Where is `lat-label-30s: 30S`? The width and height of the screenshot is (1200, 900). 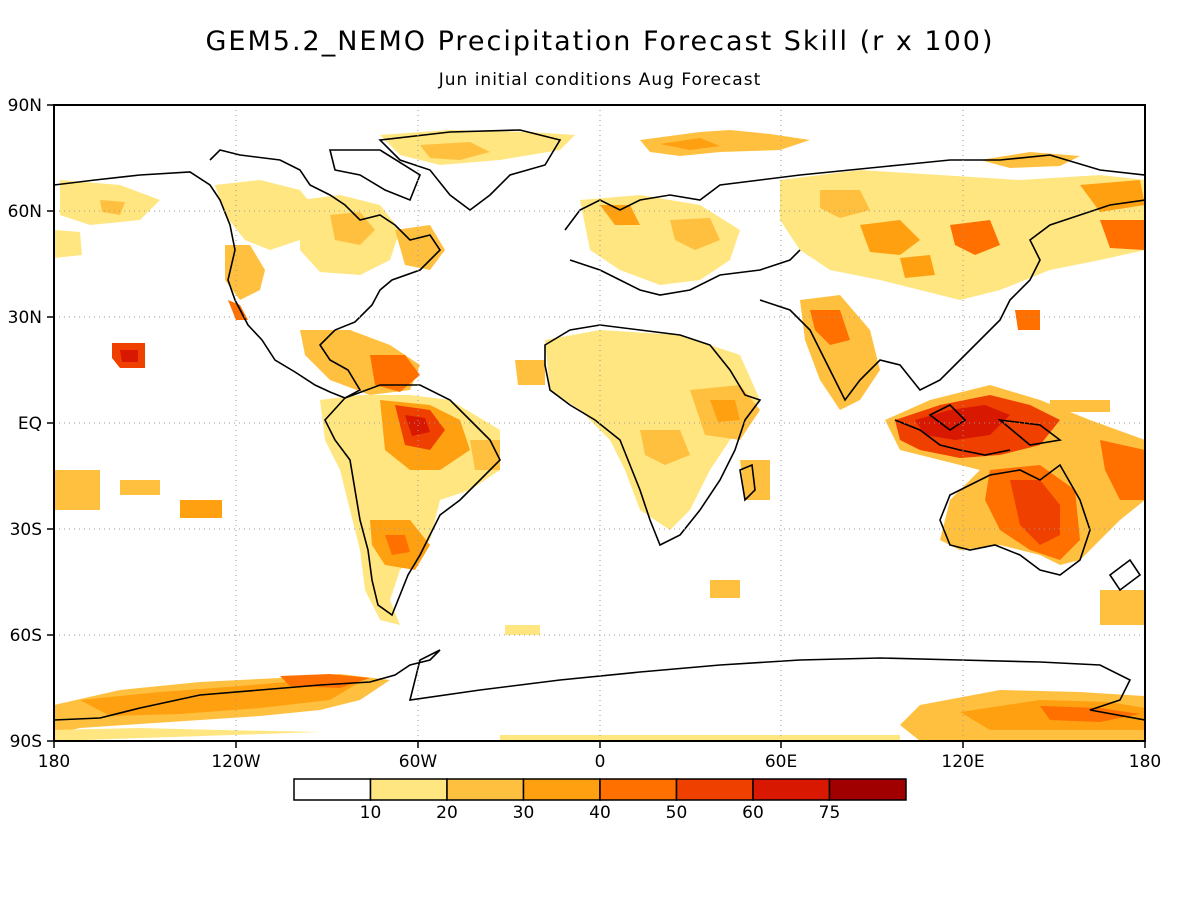
lat-label-30s: 30S is located at coordinates (26, 530).